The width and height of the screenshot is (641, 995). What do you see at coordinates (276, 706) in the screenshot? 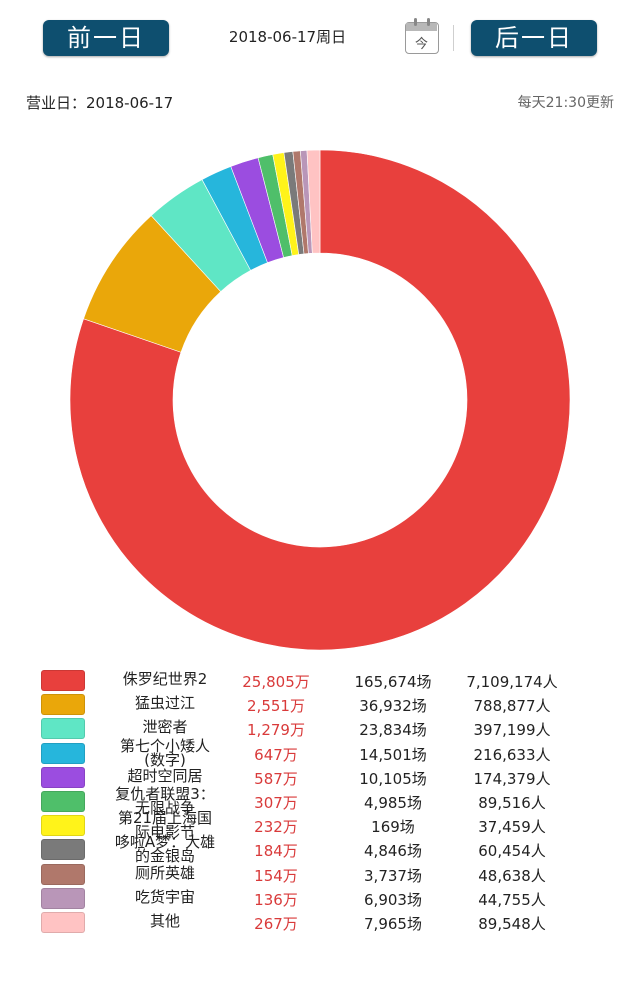
I see `box-office: 2,551万` at bounding box center [276, 706].